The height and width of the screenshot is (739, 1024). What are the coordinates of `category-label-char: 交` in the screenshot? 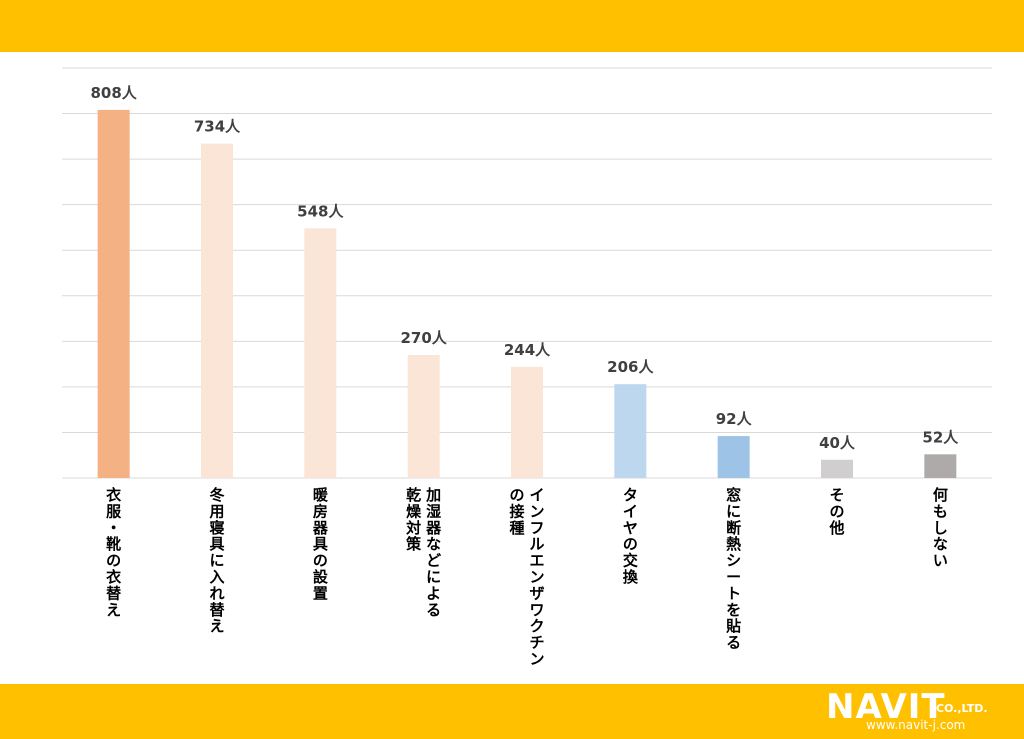 It's located at (630, 561).